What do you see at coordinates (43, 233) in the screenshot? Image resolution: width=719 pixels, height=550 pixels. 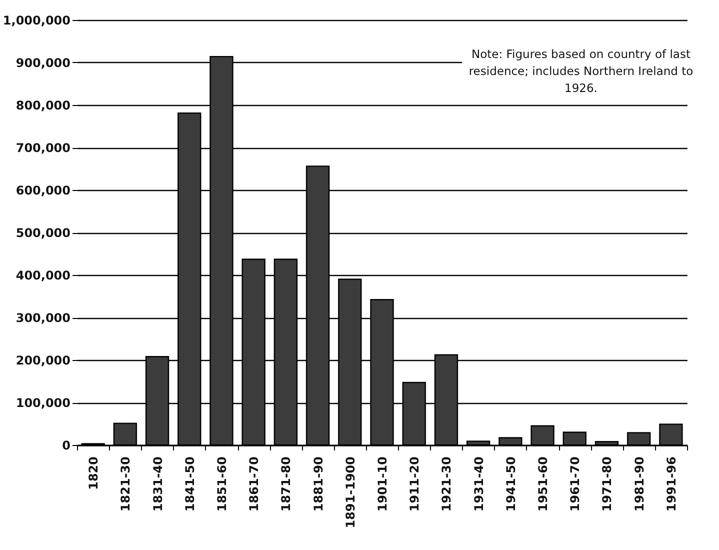 I see `y-tick-label: 500,000` at bounding box center [43, 233].